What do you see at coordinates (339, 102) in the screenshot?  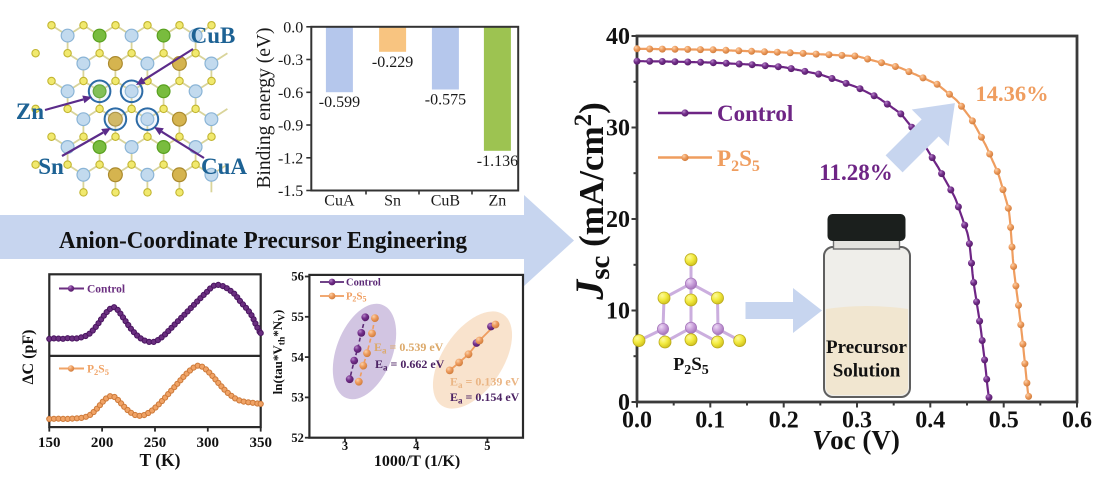 I see `svg-text: -0.599` at bounding box center [339, 102].